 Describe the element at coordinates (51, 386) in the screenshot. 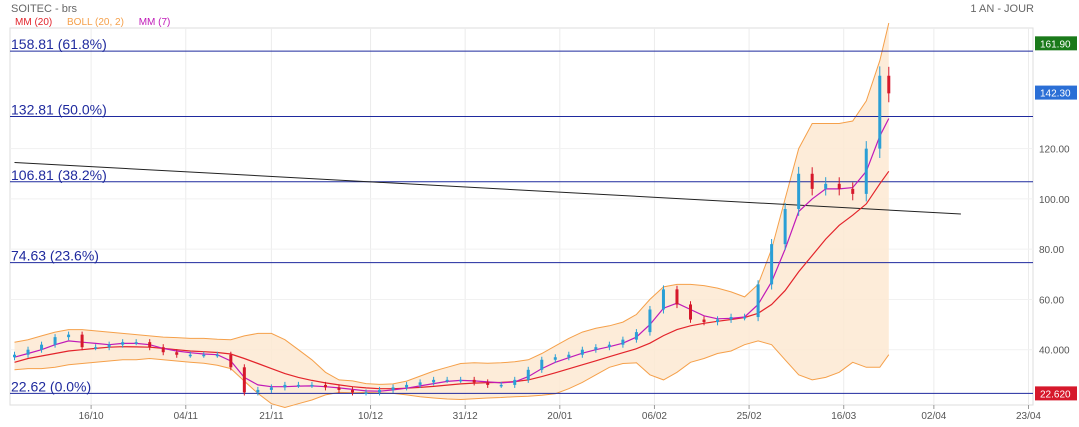

I see `fib-label: 22.62 (0.0%)` at that location.